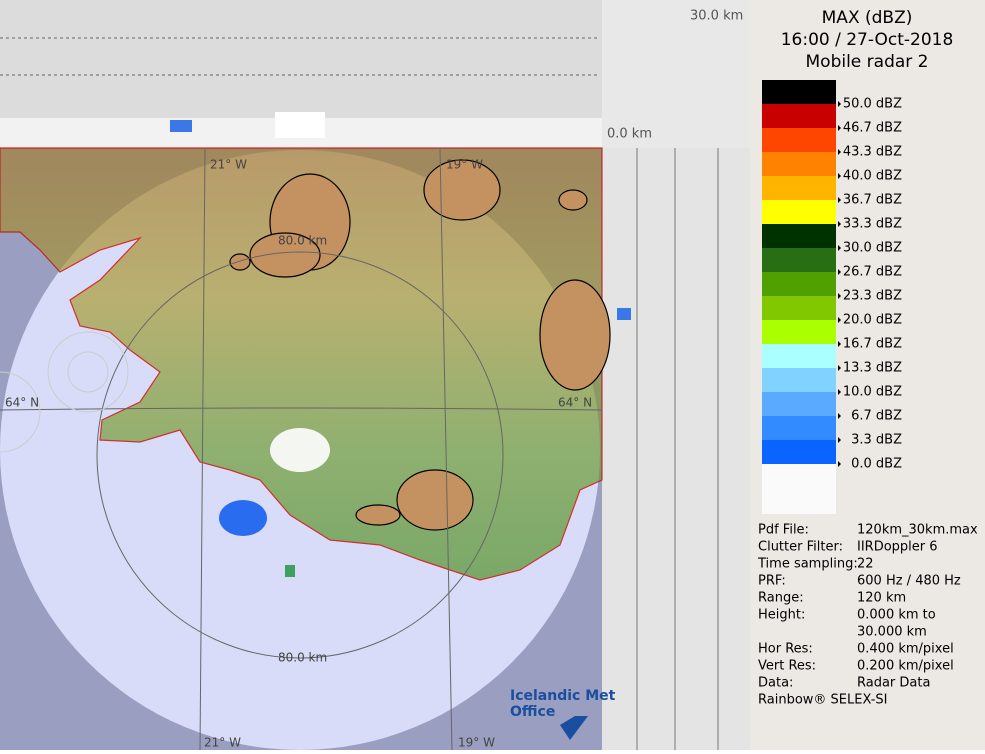 The image size is (985, 754). I want to click on info-label: Data:, so click(775, 683).